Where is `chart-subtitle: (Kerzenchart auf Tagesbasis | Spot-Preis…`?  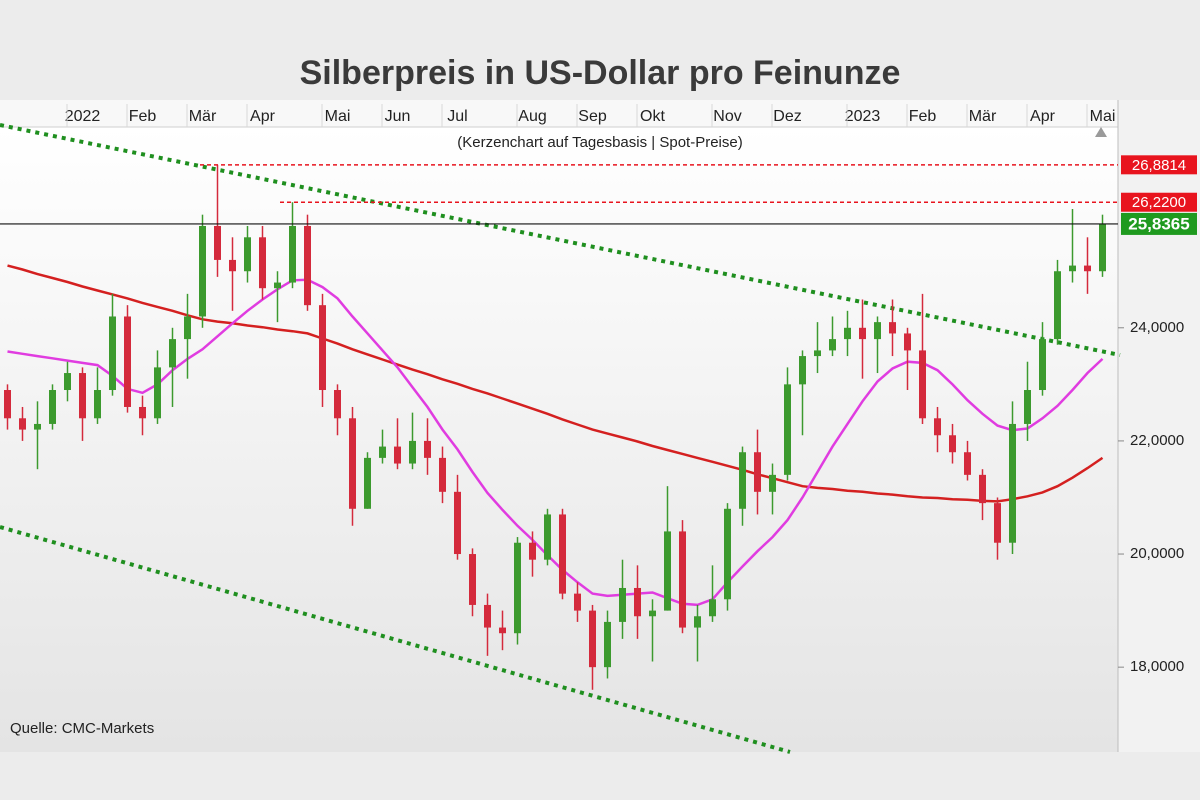
chart-subtitle: (Kerzenchart auf Tagesbasis | Spot-Preis… is located at coordinates (599, 142).